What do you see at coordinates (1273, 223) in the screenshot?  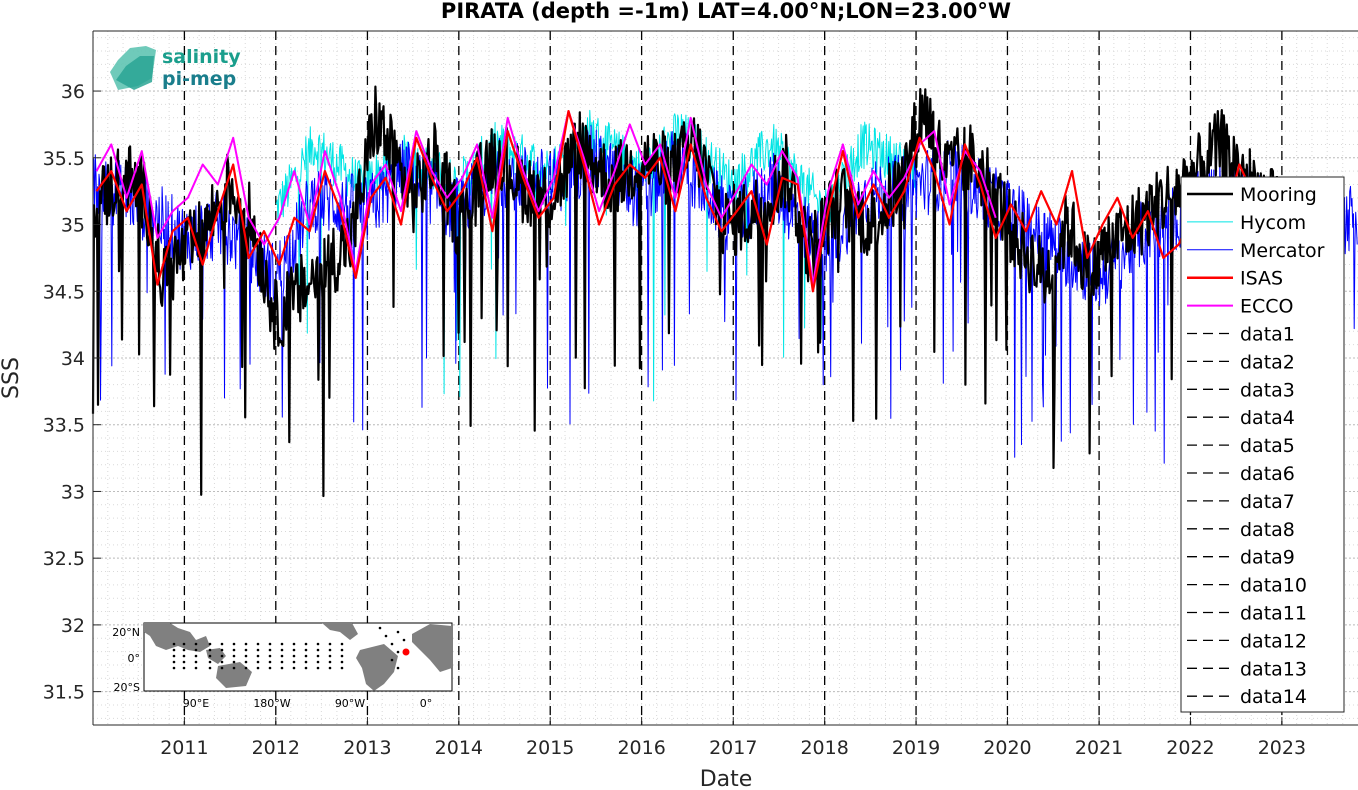 I see `legend-label-hycom: Hycom` at bounding box center [1273, 223].